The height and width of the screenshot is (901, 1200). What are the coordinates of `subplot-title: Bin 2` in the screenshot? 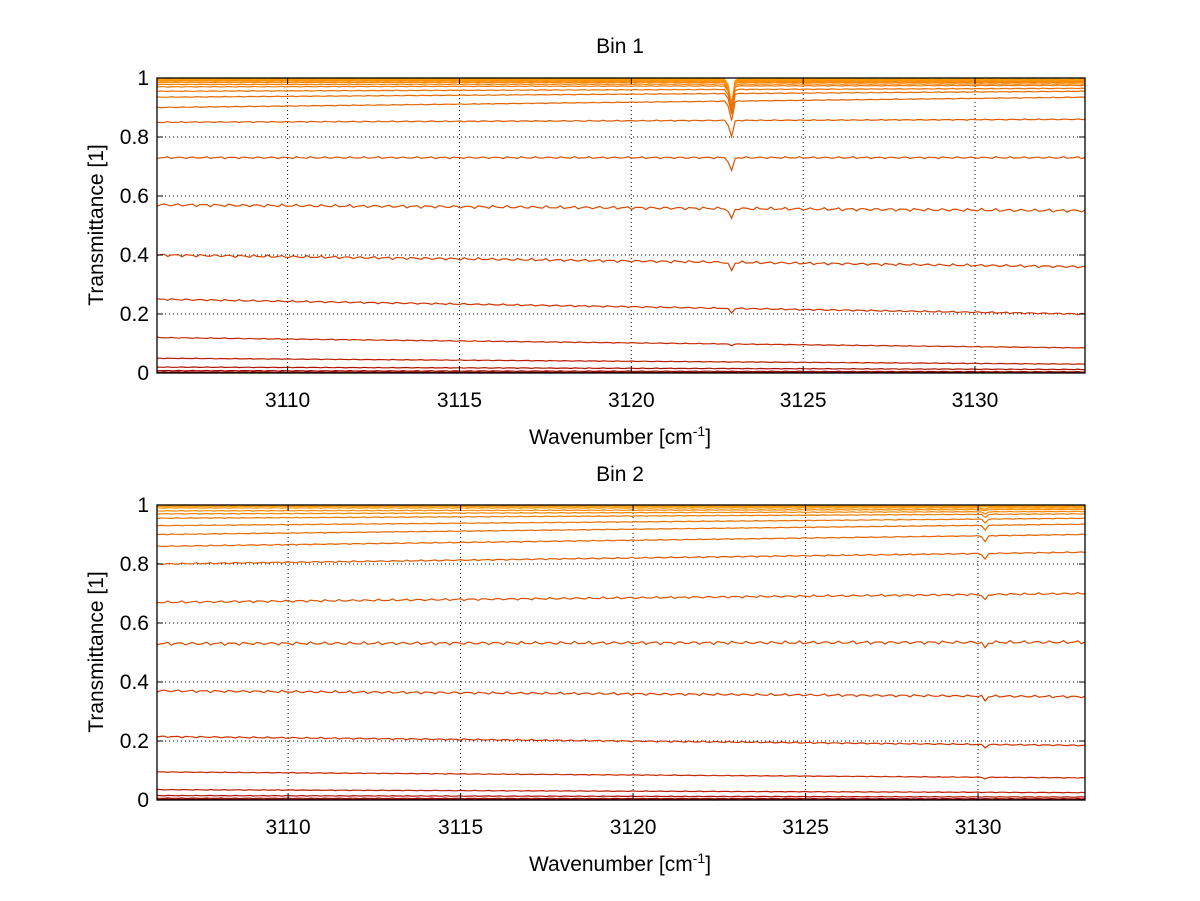 It's located at (620, 474).